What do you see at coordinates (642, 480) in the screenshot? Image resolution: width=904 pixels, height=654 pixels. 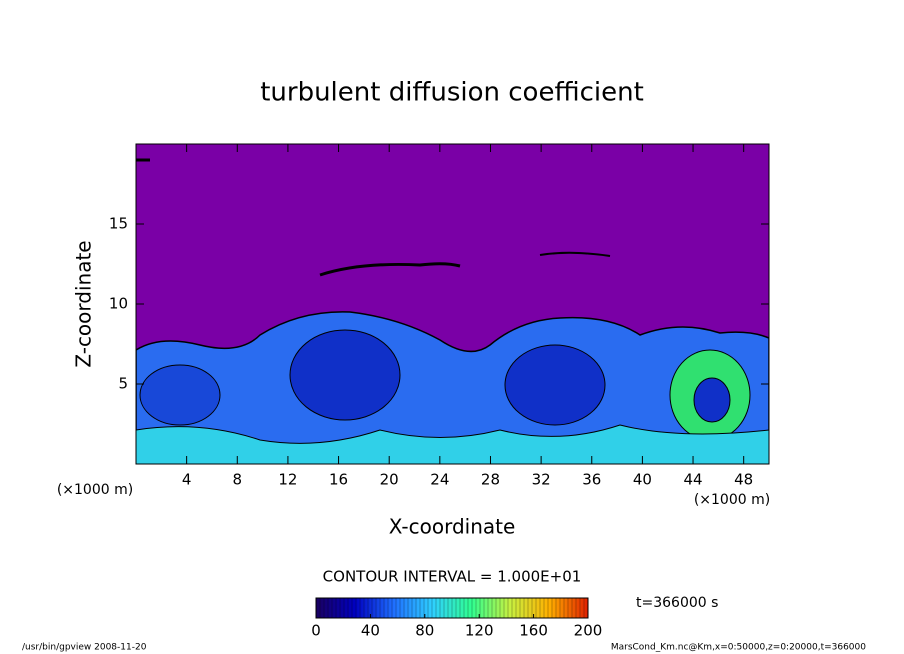 I see `x-tick-label: 40` at bounding box center [642, 480].